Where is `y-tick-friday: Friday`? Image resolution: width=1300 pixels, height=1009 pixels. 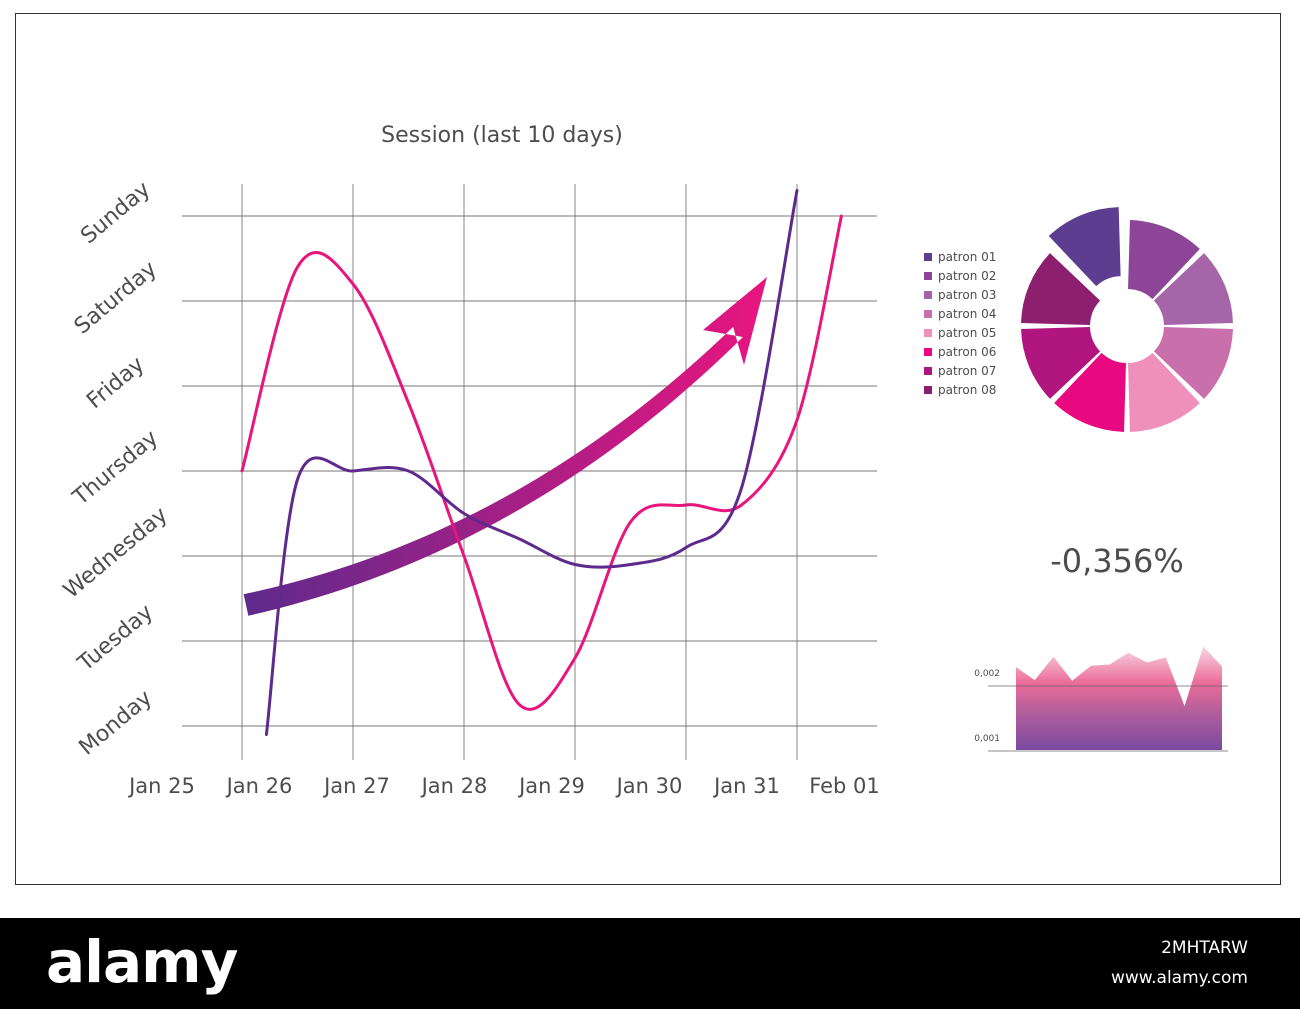
y-tick-friday: Friday is located at coordinates (115, 383).